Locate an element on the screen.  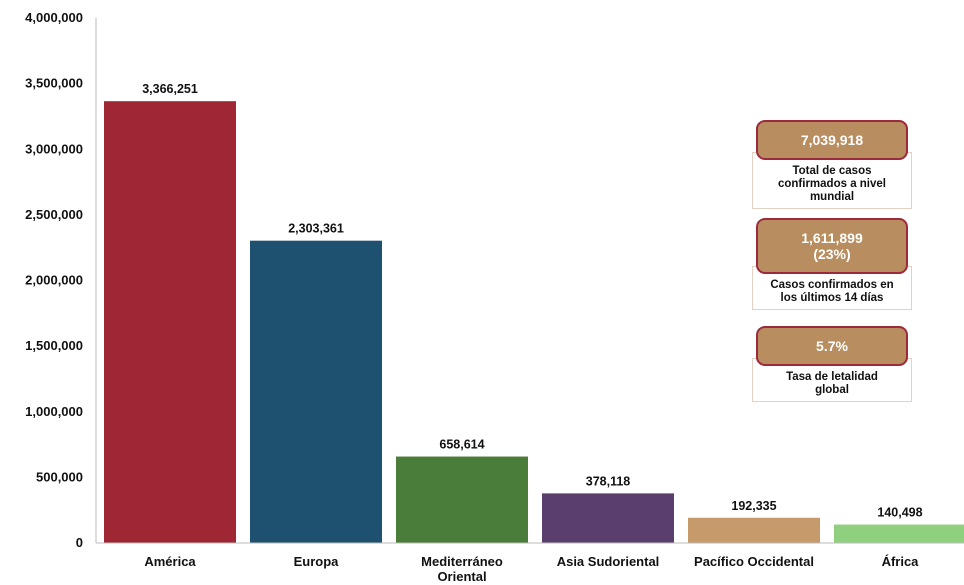
x-tick-label-line: Asia Sudoriental is located at coordinates (608, 561).